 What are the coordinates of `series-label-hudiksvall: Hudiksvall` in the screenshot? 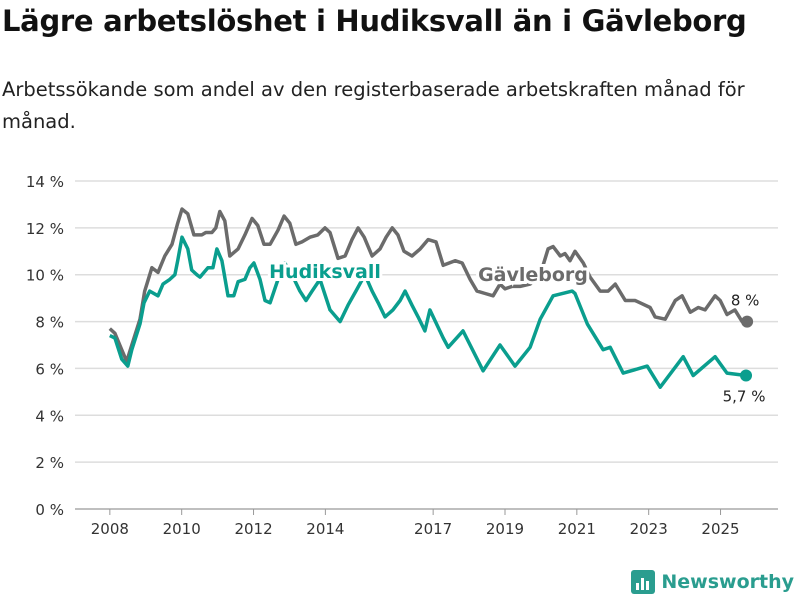 It's located at (325, 272).